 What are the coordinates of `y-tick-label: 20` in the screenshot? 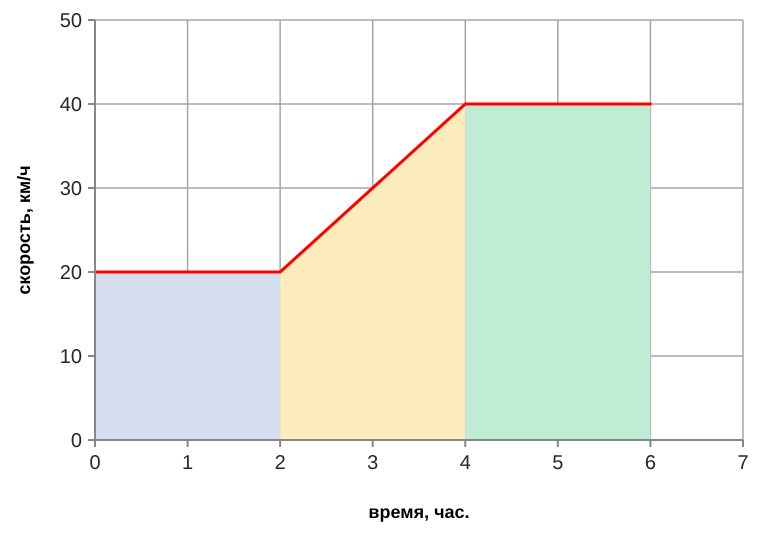 It's located at (71, 273).